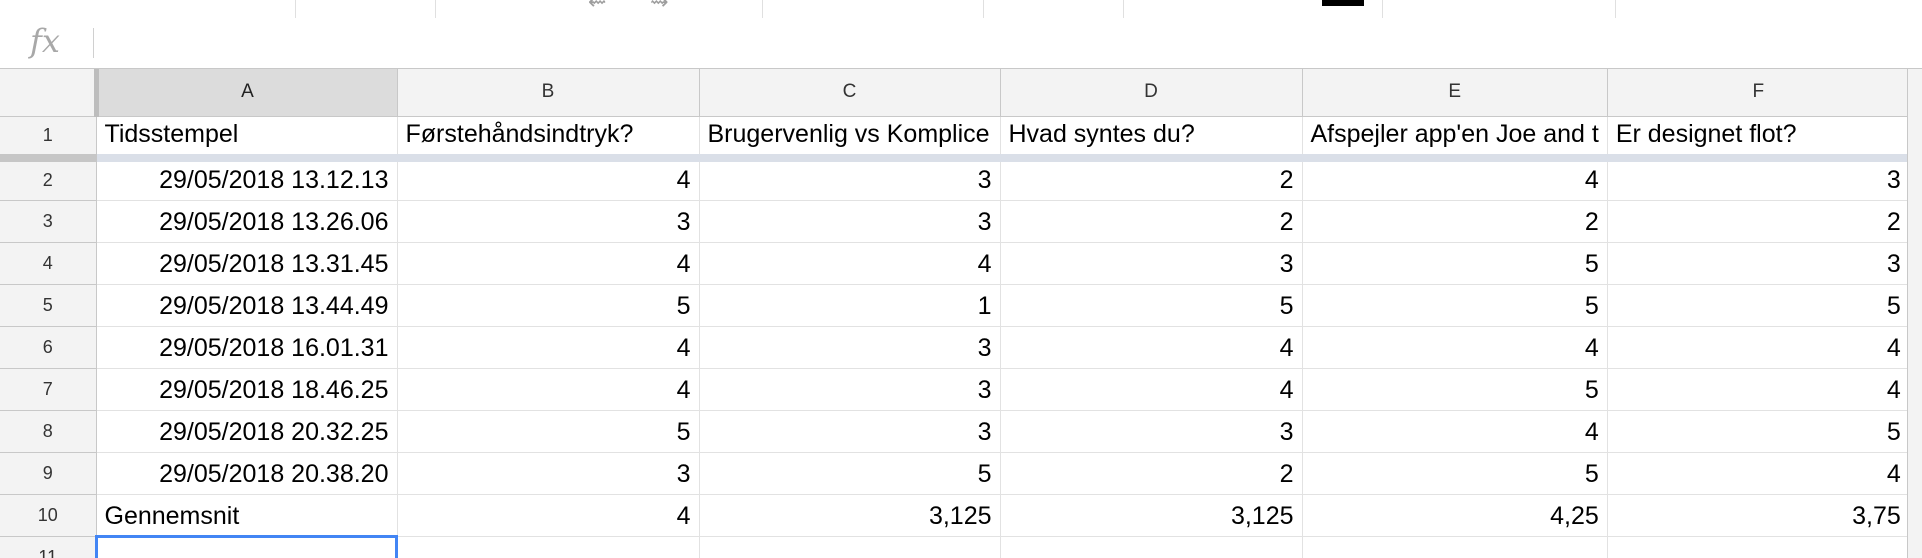  What do you see at coordinates (1343, 3) in the screenshot?
I see `text-color-swatch` at bounding box center [1343, 3].